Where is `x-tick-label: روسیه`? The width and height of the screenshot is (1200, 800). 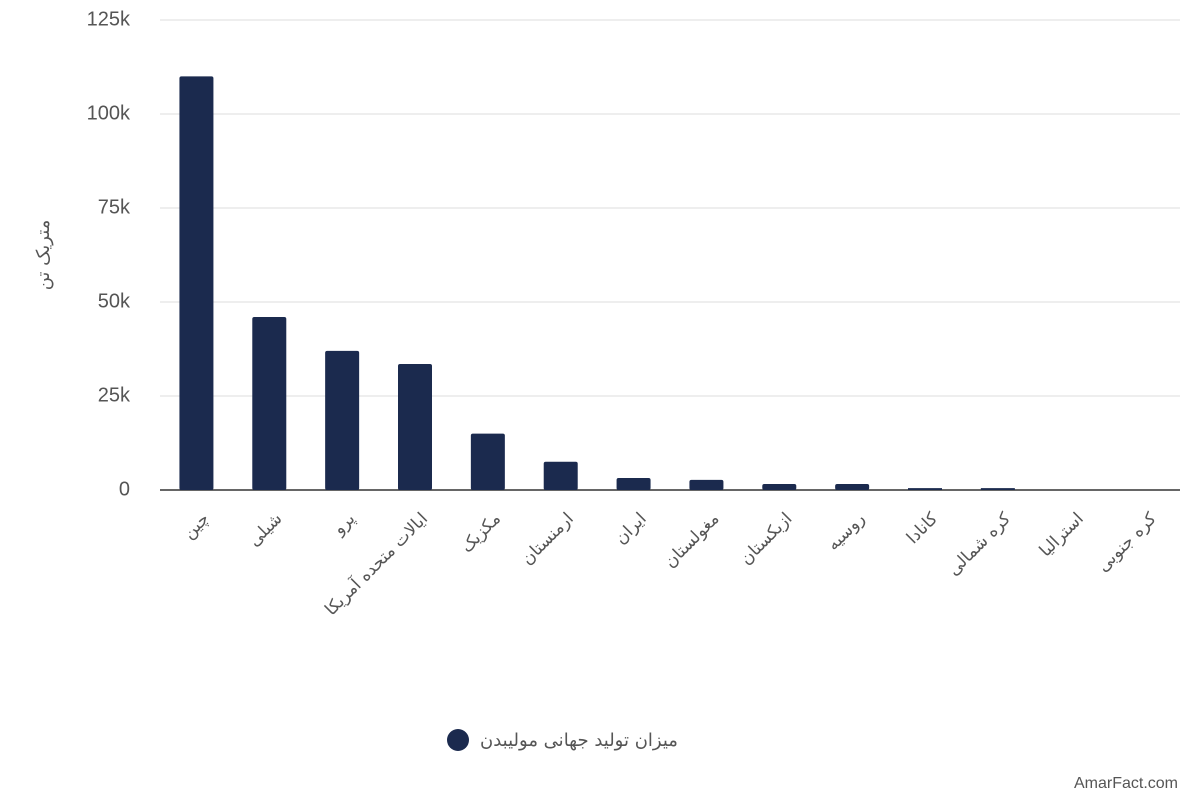 x-tick-label: روسیه is located at coordinates (846, 532).